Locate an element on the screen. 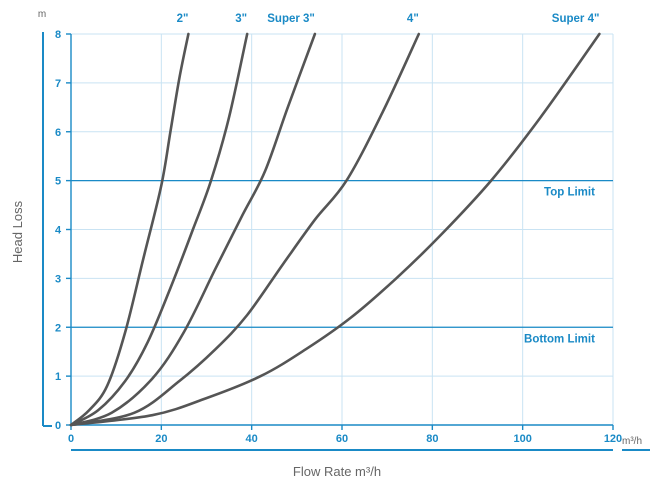  x-tick-label: 100 is located at coordinates (522, 439).